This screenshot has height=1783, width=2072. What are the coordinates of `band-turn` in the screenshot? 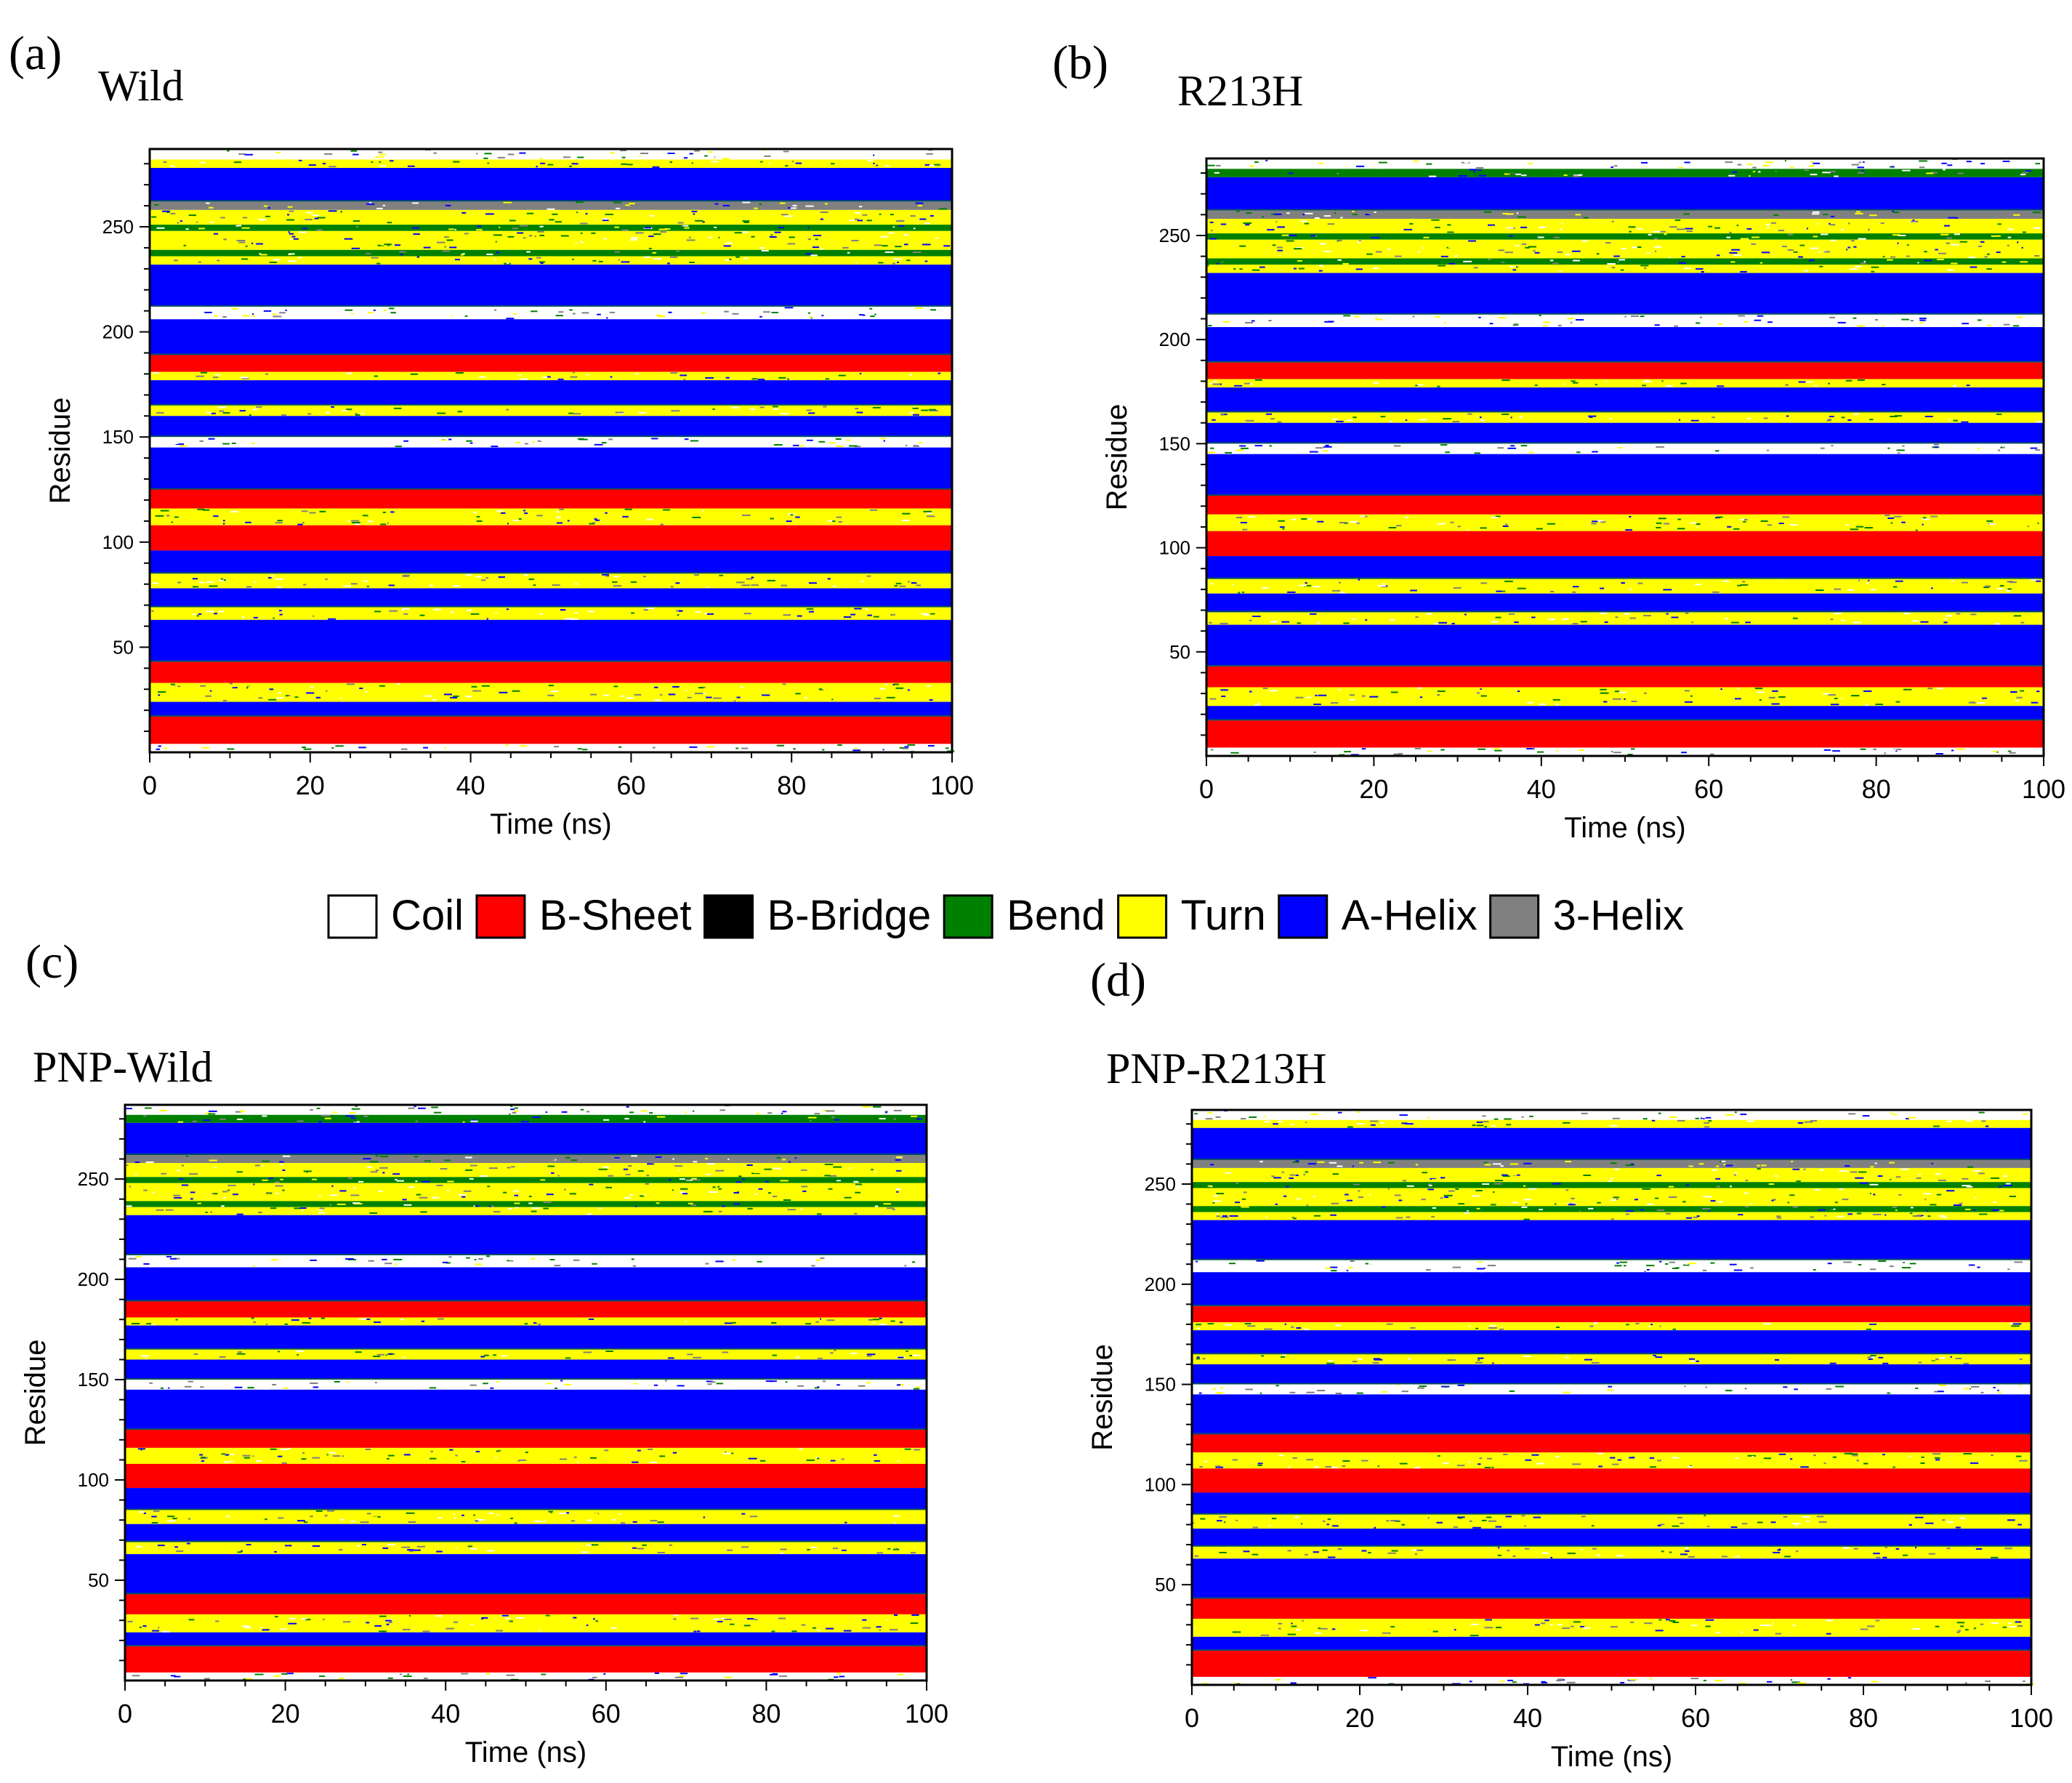 It's located at (526, 1624).